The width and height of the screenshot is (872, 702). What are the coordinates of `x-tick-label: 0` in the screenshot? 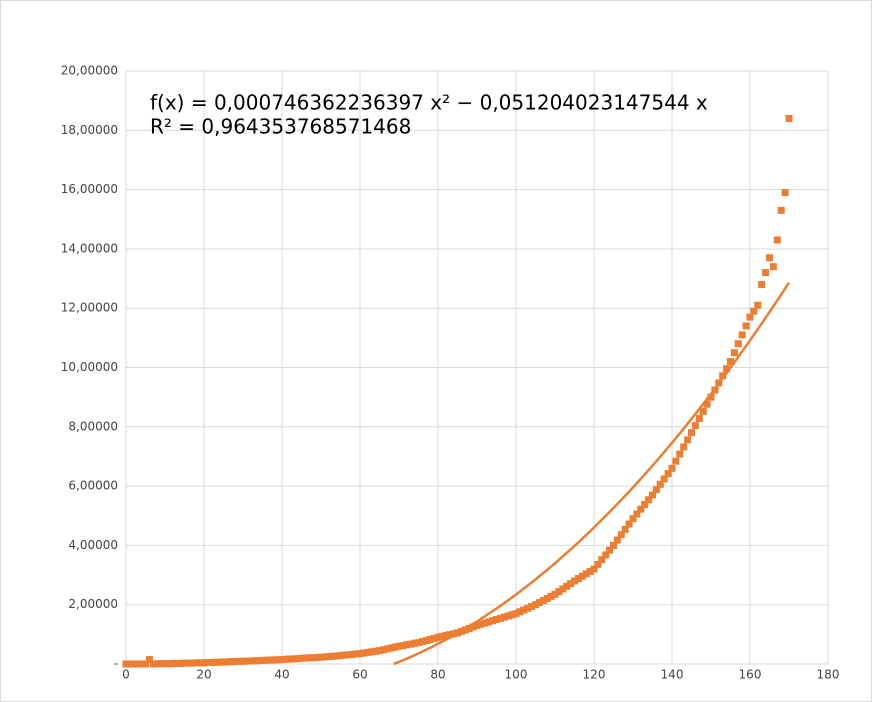 It's located at (126, 675).